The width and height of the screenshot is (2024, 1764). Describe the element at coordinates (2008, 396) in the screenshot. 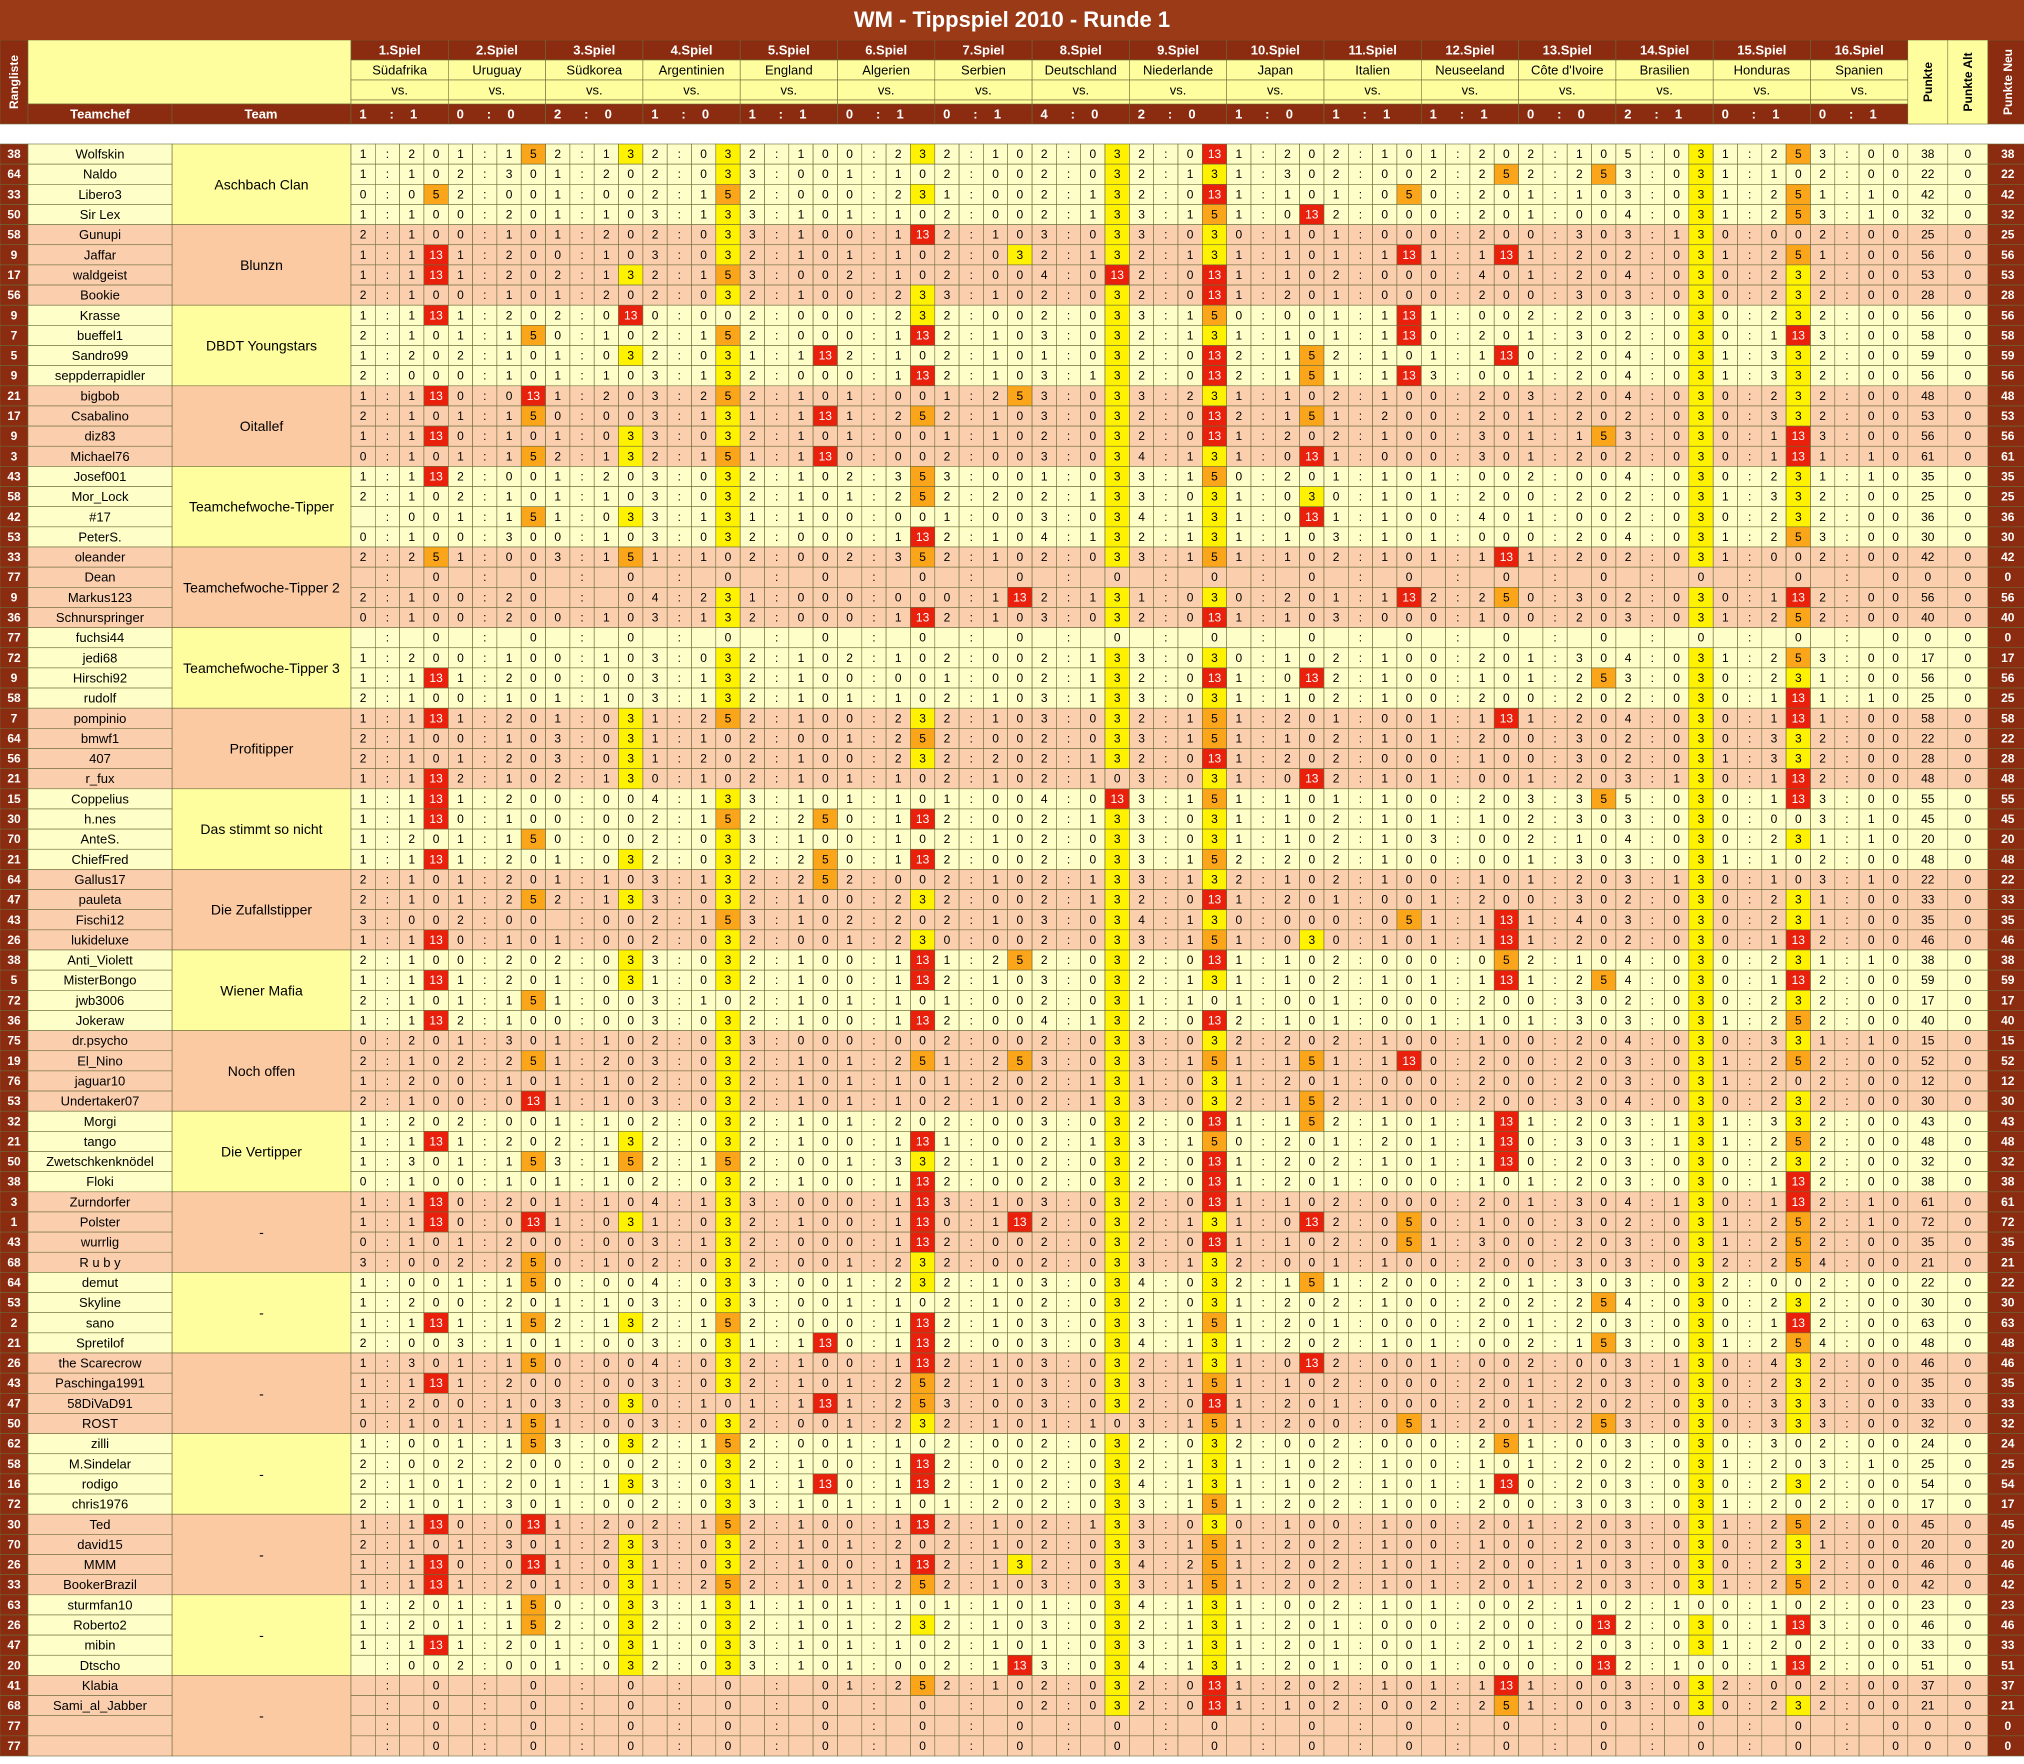

I see `punkte-neu-value: 48` at that location.